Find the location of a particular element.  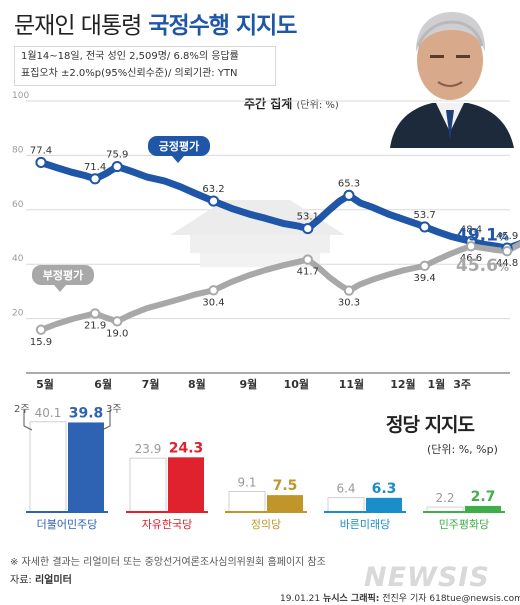

party-name-label: 자유한국당 is located at coordinates (167, 524).